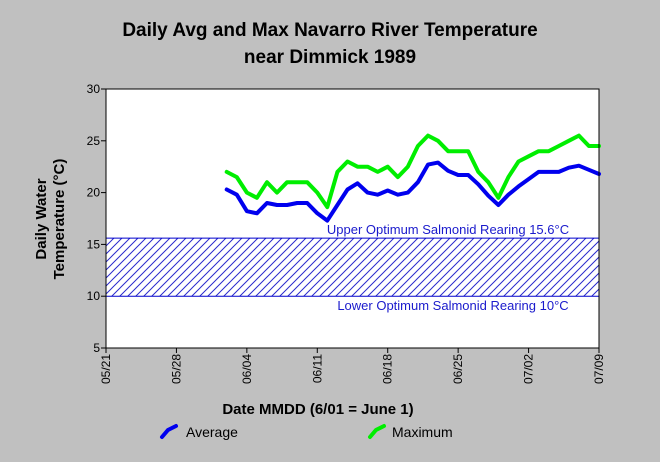 Image resolution: width=660 pixels, height=462 pixels. What do you see at coordinates (94, 244) in the screenshot?
I see `y-tick-label: 15` at bounding box center [94, 244].